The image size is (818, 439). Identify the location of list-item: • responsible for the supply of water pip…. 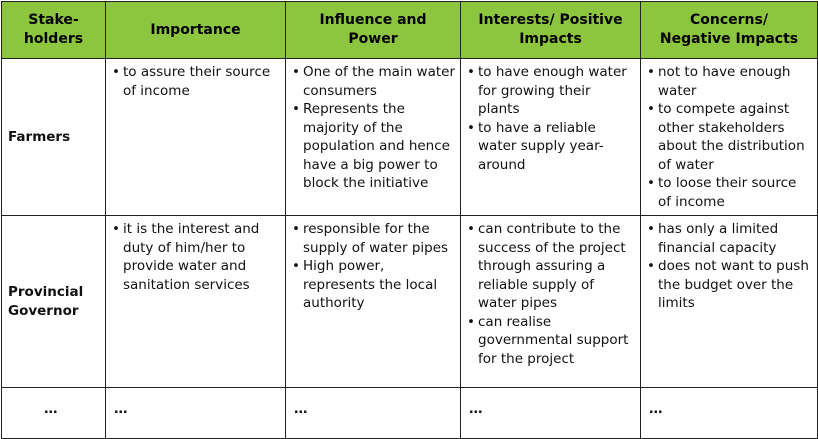
(370, 238).